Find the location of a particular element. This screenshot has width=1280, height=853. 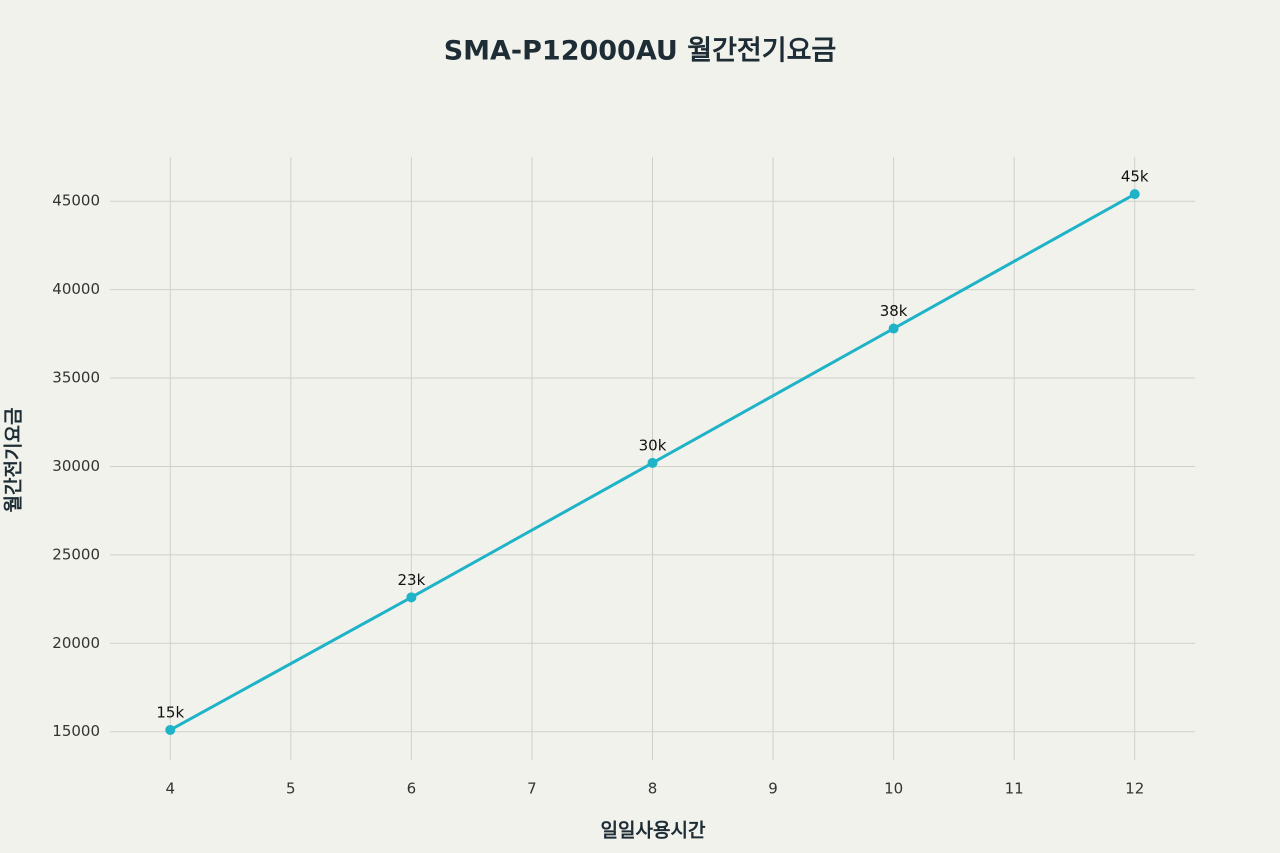

x-tick-label: 7 is located at coordinates (532, 789).